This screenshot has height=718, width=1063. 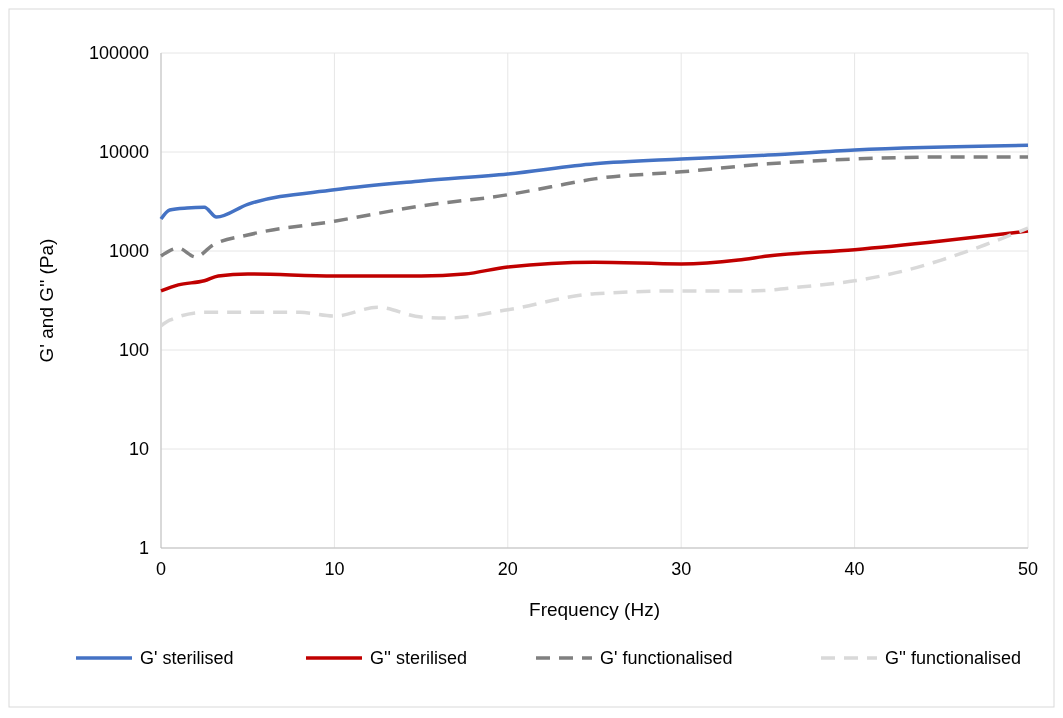 I want to click on y-axis-title: G' and G'' (Pa), so click(x=46, y=300).